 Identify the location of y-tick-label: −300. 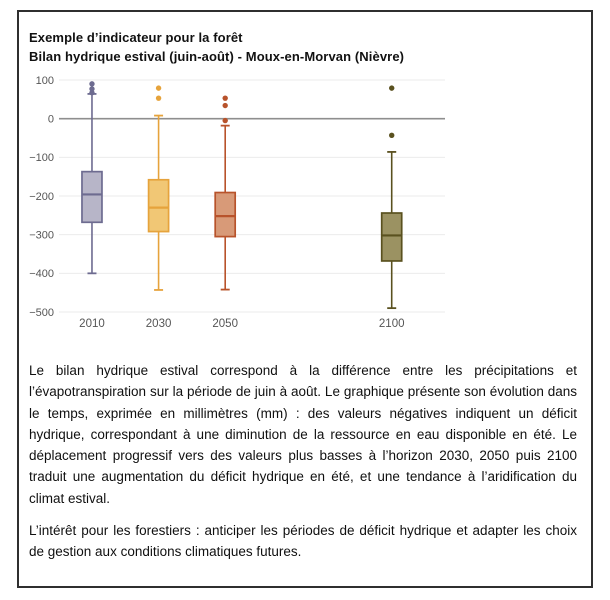
(41, 235).